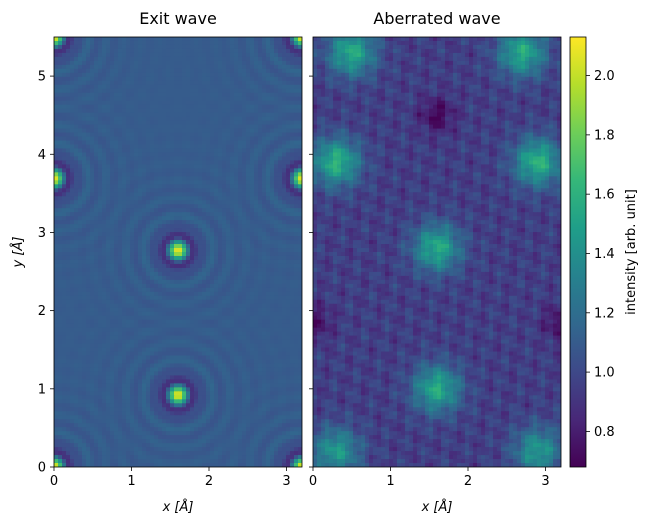 This screenshot has width=652, height=525. What do you see at coordinates (631, 252) in the screenshot?
I see `colorbar-label: intensity [arb. unit]` at bounding box center [631, 252].